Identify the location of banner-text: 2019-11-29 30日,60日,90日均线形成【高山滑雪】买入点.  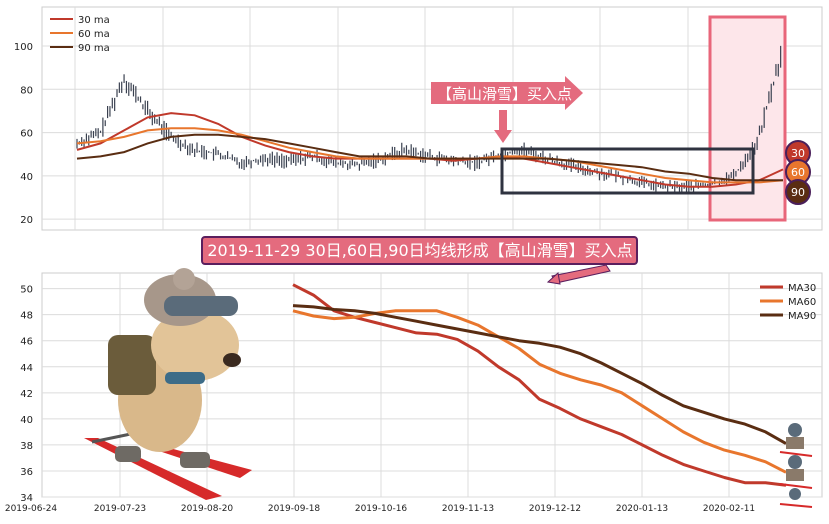
(419, 250).